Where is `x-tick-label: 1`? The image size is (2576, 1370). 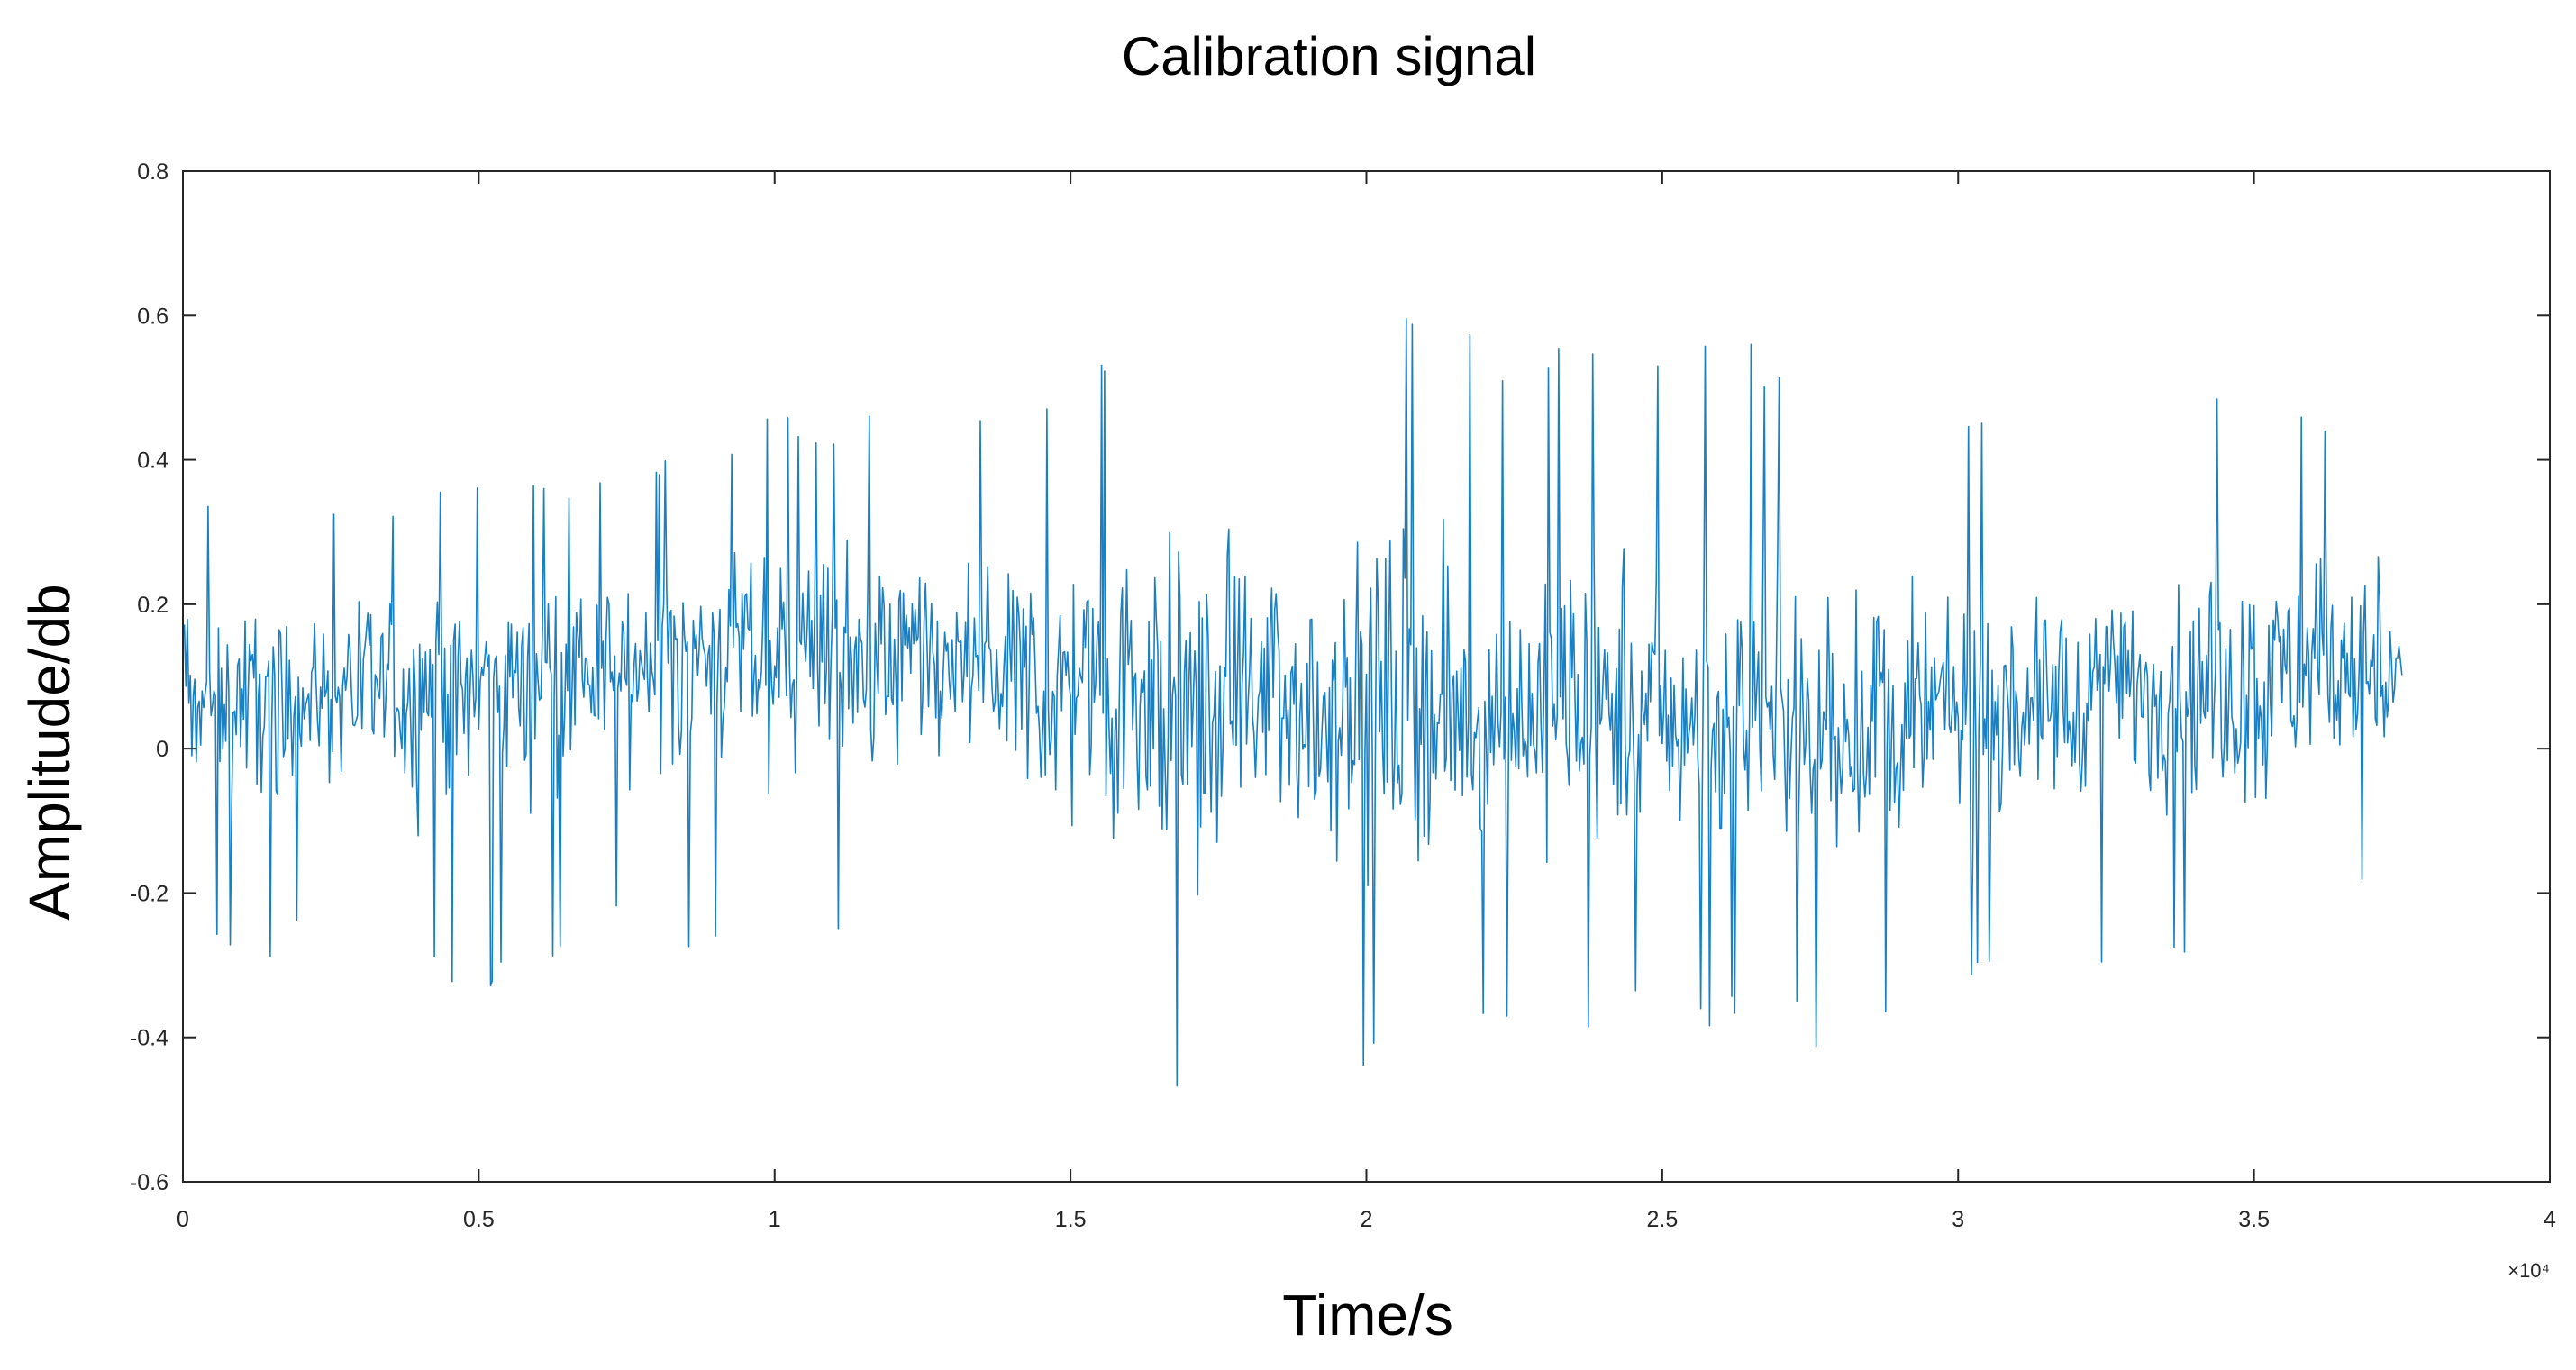
x-tick-label: 1 is located at coordinates (775, 1220).